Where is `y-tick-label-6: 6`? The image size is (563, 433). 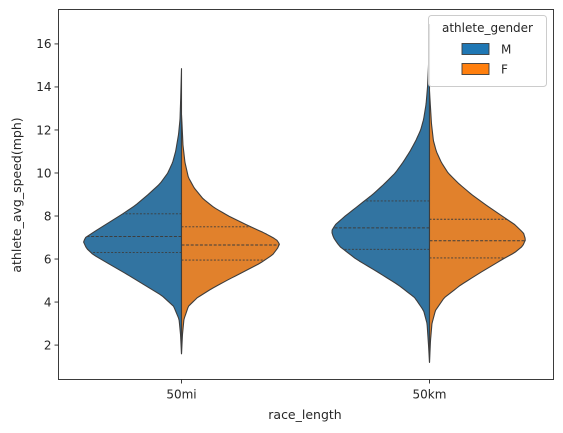
y-tick-label-6: 6 is located at coordinates (48, 259).